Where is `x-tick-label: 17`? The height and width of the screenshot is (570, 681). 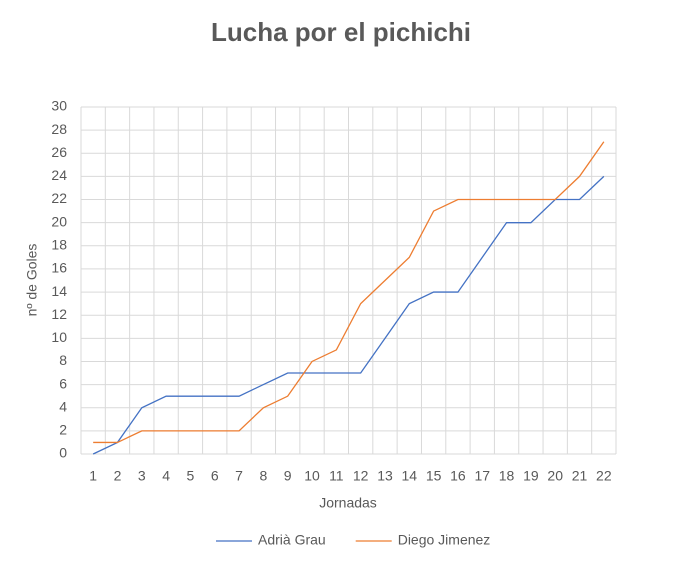 x-tick-label: 17 is located at coordinates (482, 476).